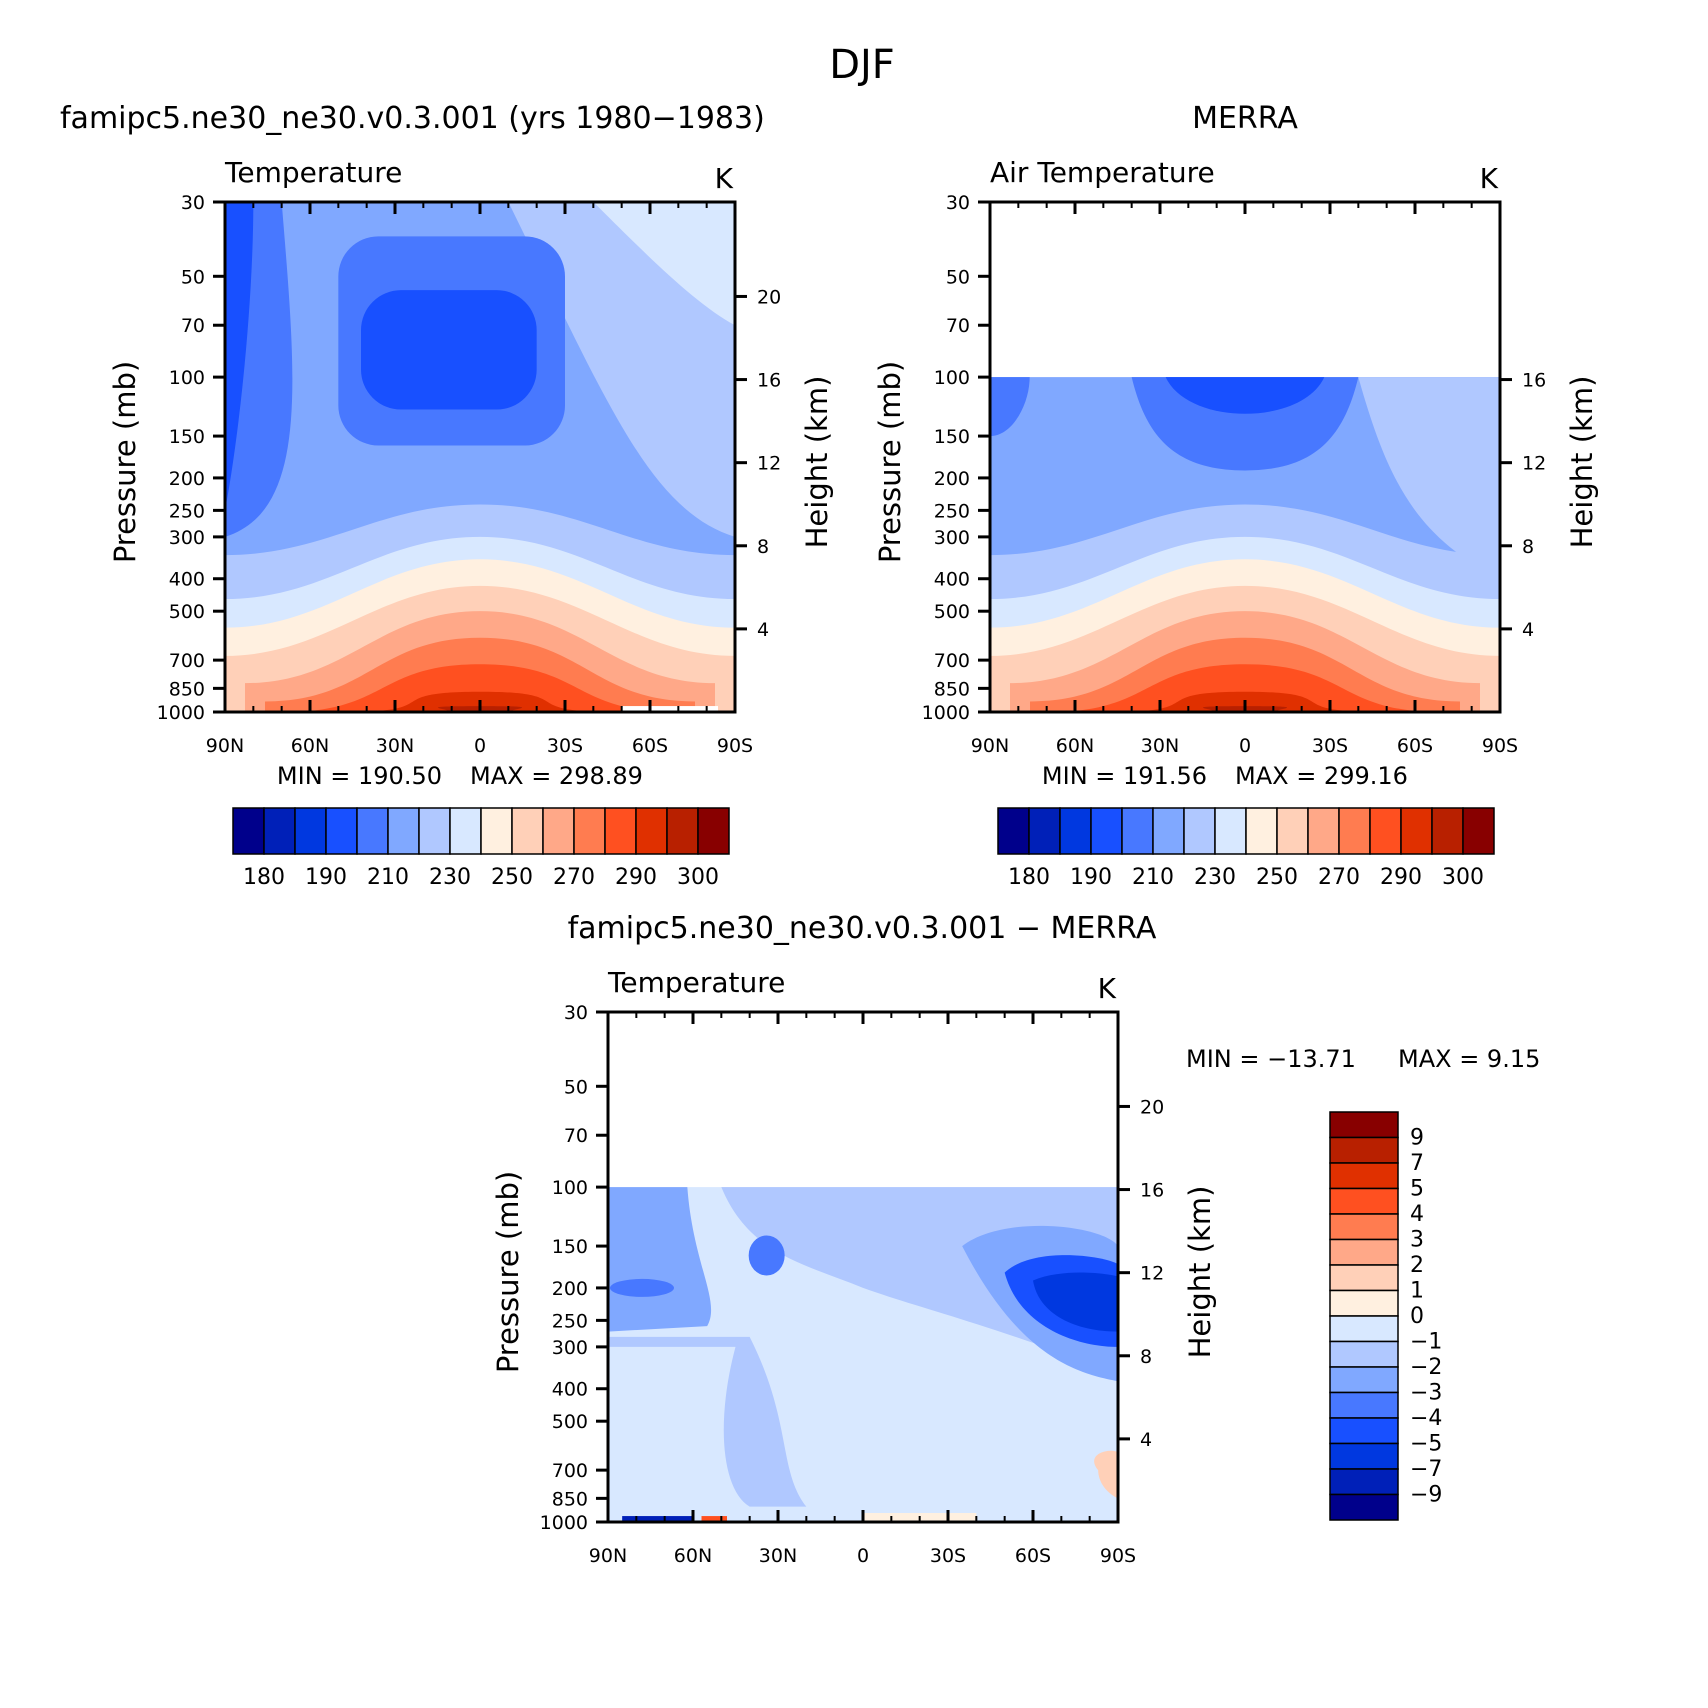 The image size is (1708, 1708). I want to click on y-axis-label: Pressure (mb), so click(890, 462).